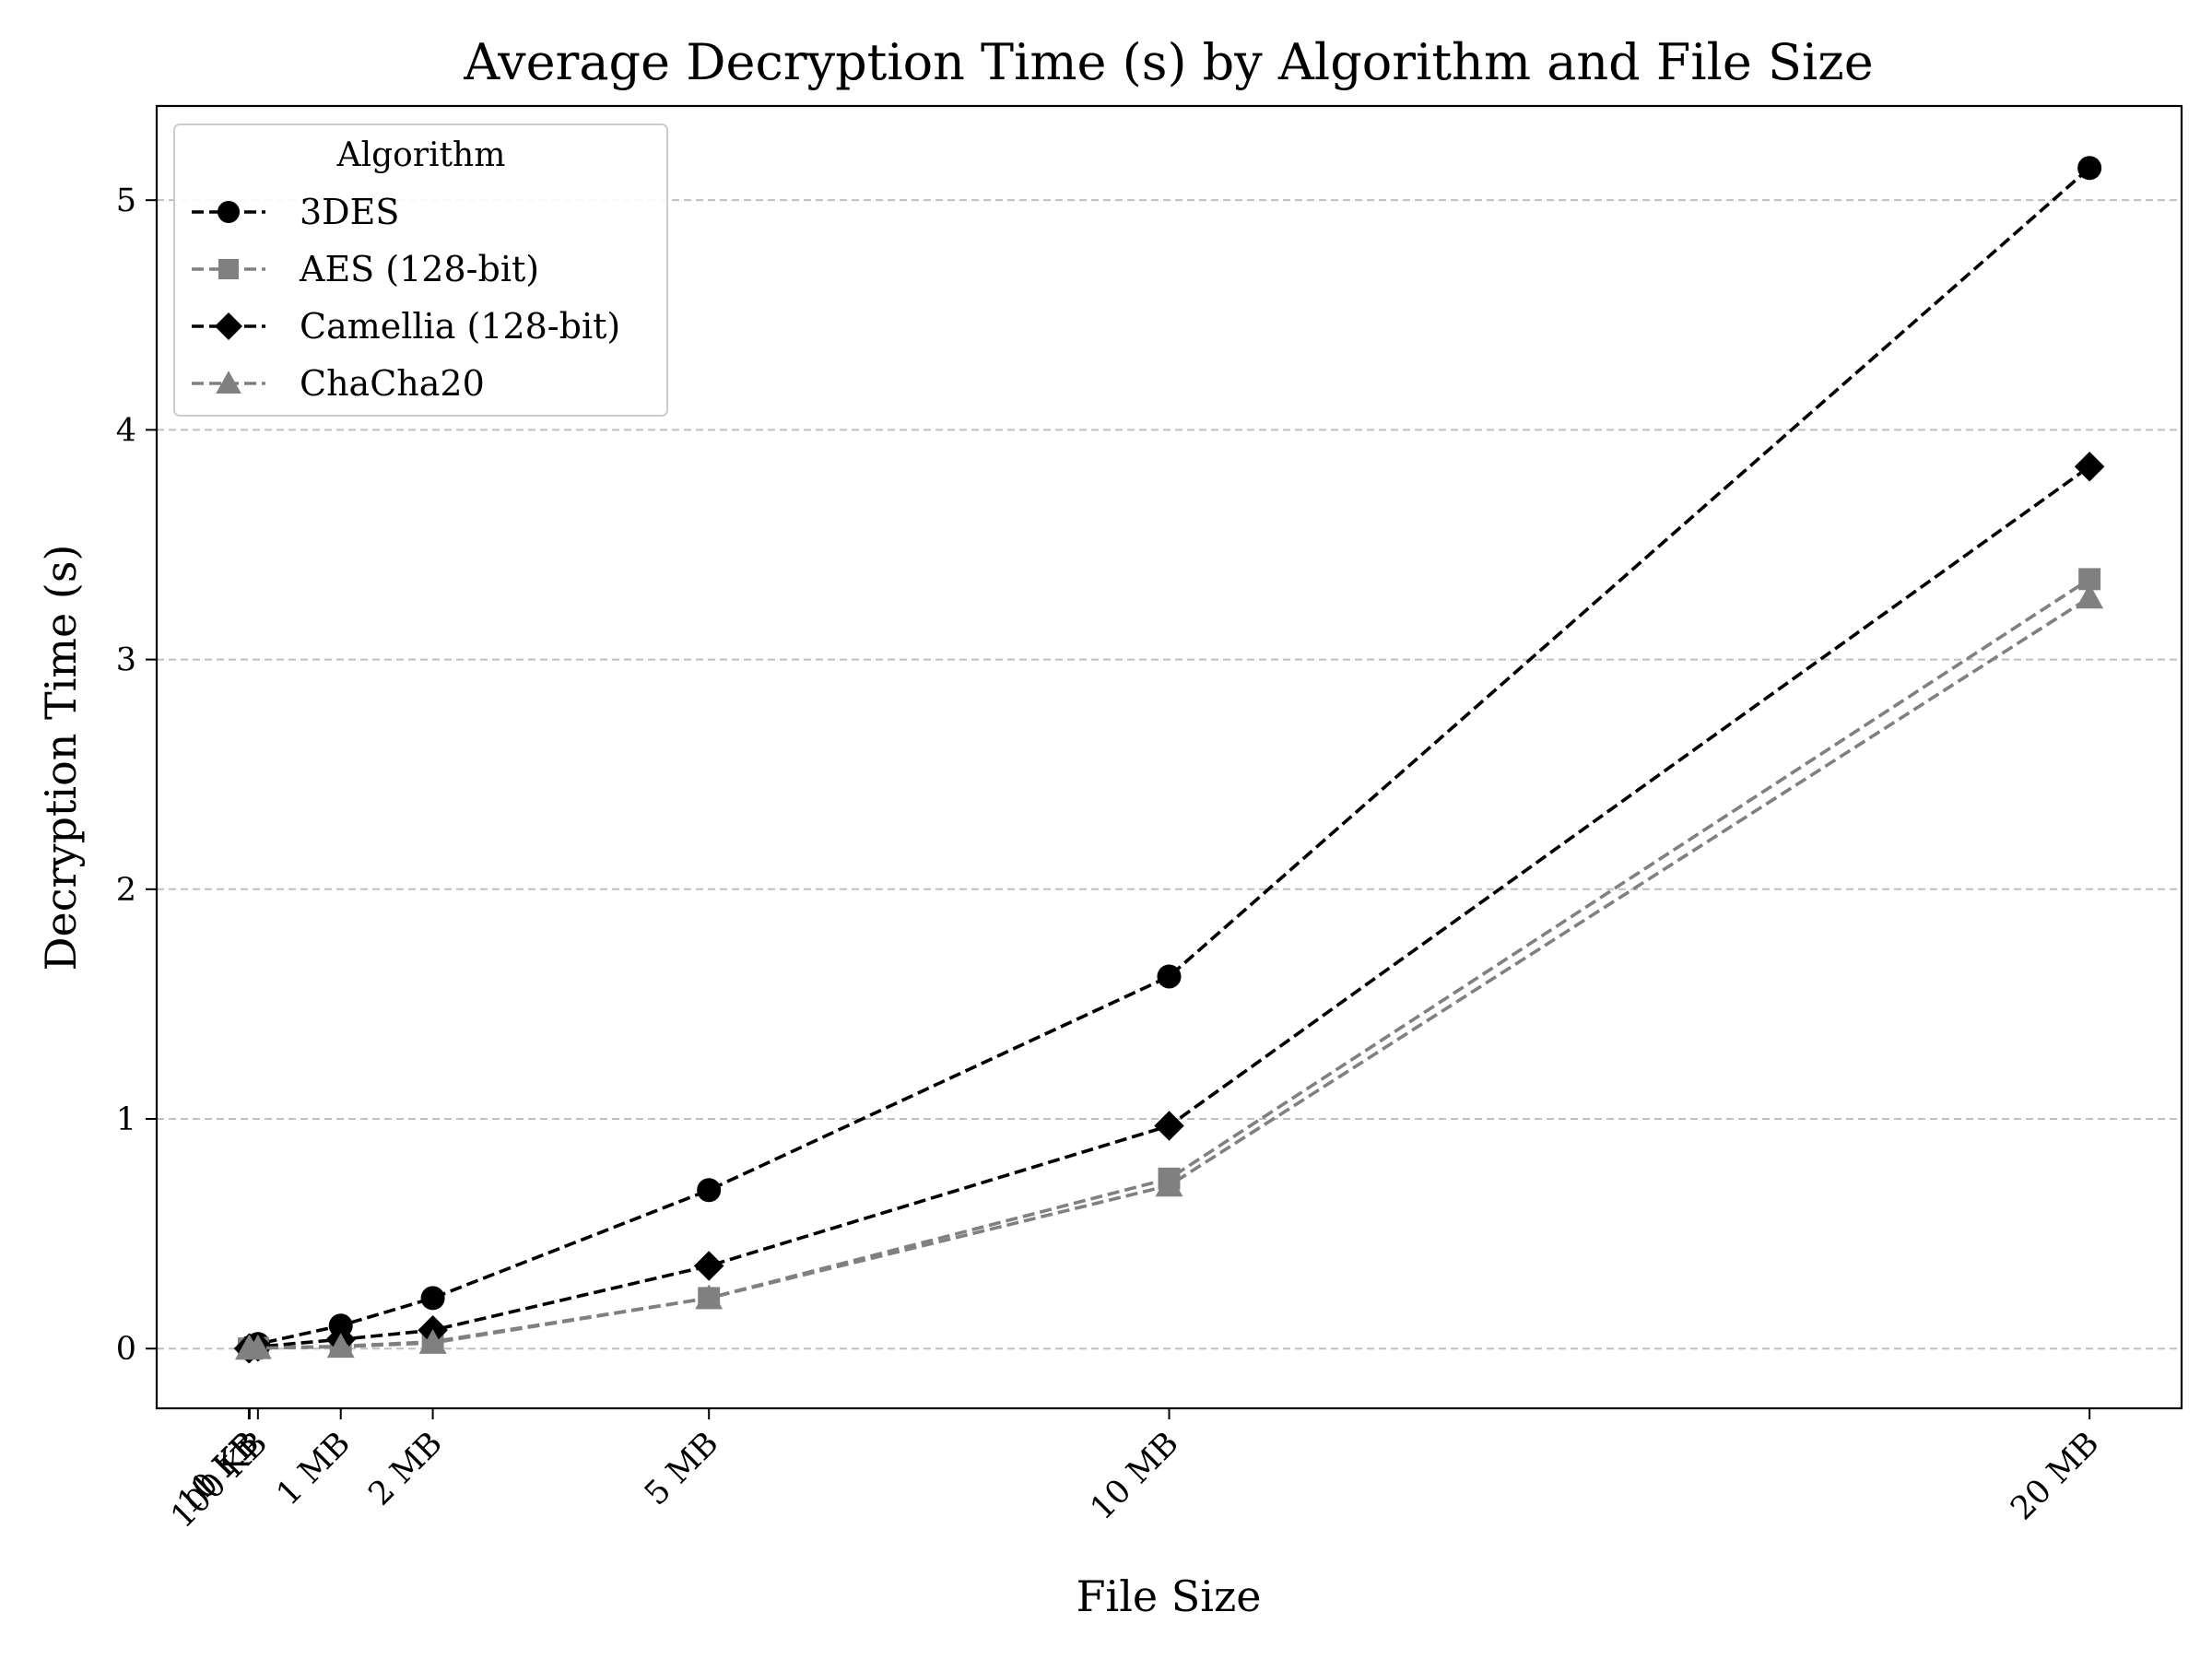  I want to click on legend-entry: ChaCha20, so click(338, 383).